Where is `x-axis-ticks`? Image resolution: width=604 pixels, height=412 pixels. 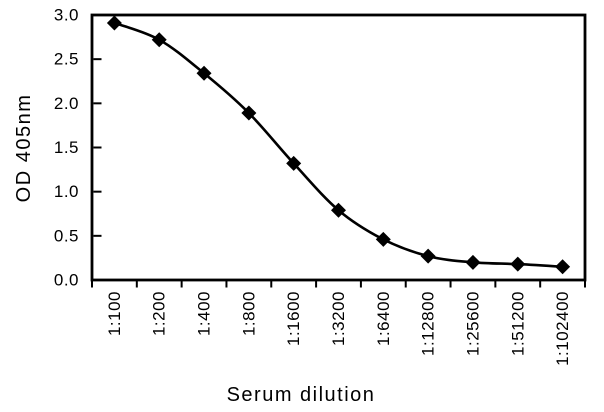 x-axis-ticks is located at coordinates (338, 284).